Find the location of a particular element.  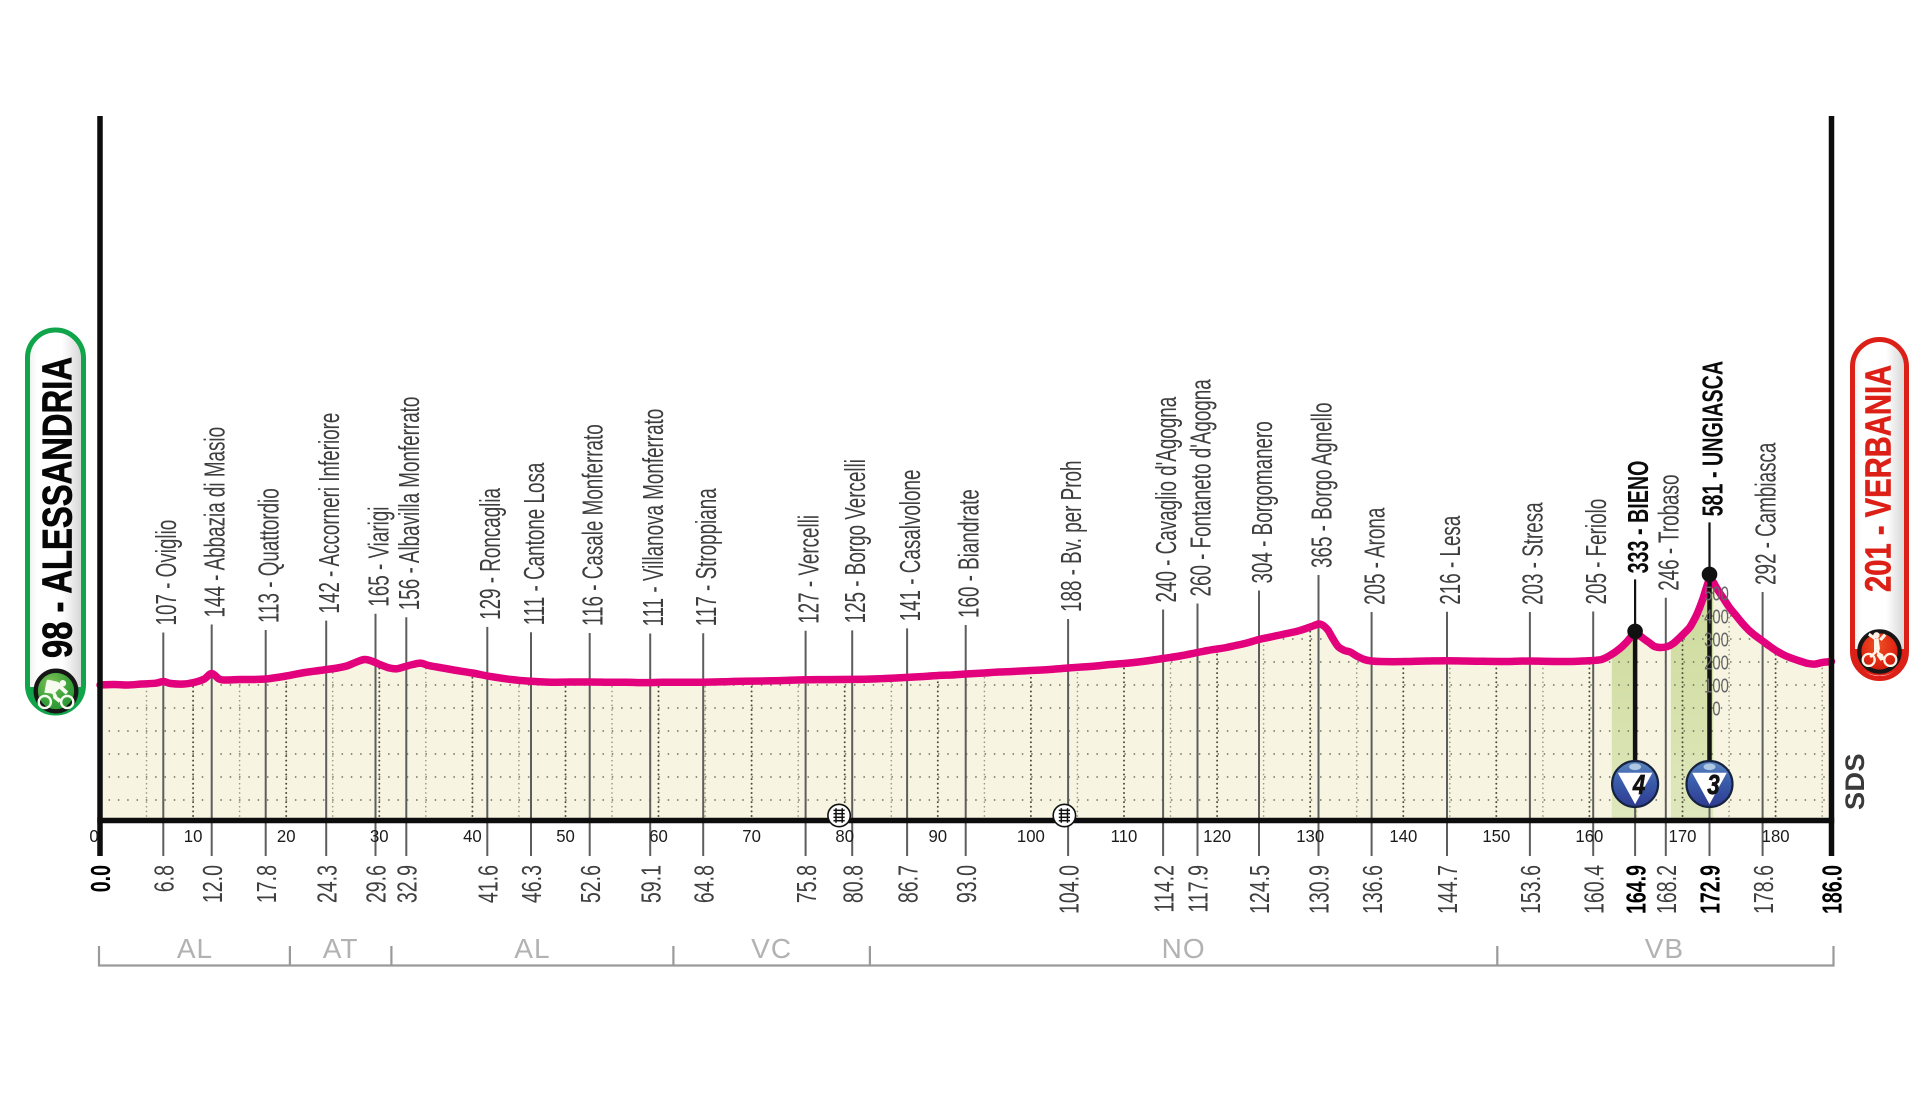

svg-text: 60 is located at coordinates (658, 835).